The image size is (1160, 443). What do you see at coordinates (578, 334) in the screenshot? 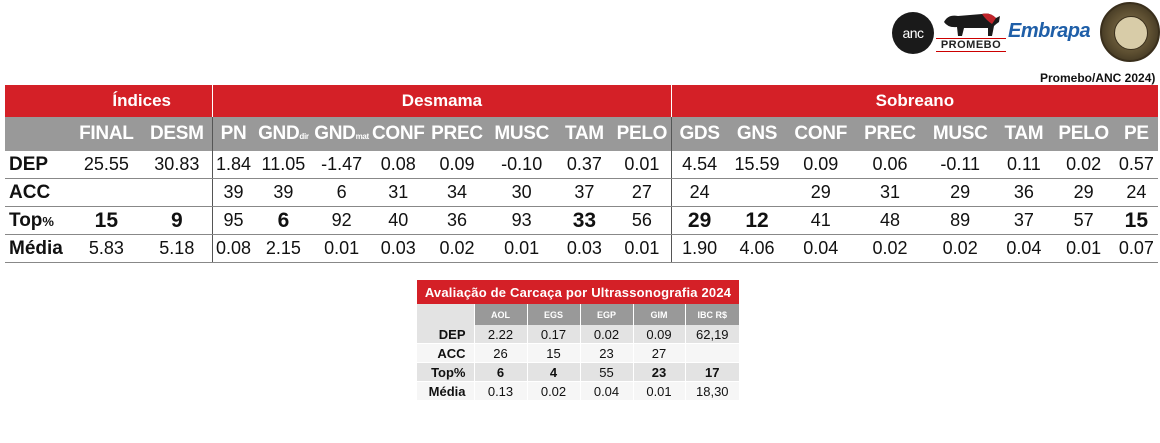
I see `carcass-row: DEP 2.22 0.17 0.02 0.09 62,19` at bounding box center [578, 334].